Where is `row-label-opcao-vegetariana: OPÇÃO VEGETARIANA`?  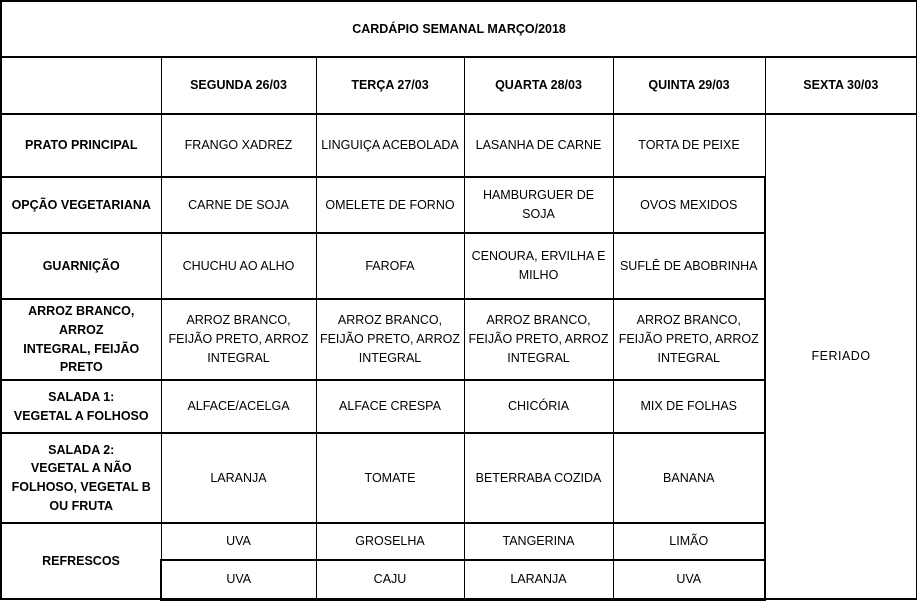
row-label-opcao-vegetariana: OPÇÃO VEGETARIANA is located at coordinates (81, 205).